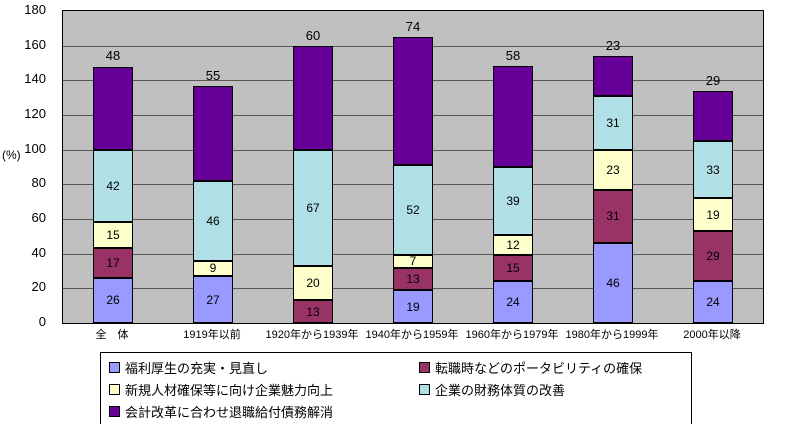 The width and height of the screenshot is (787, 424). I want to click on x-category-label: 2000年以降, so click(712, 335).